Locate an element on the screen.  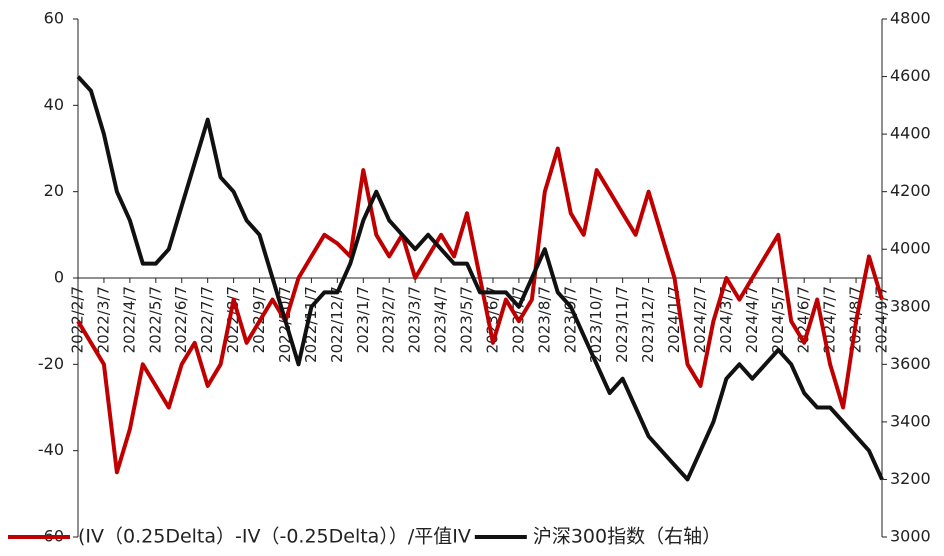
x-tick-label: 2022/7/7 is located at coordinates (207, 319).